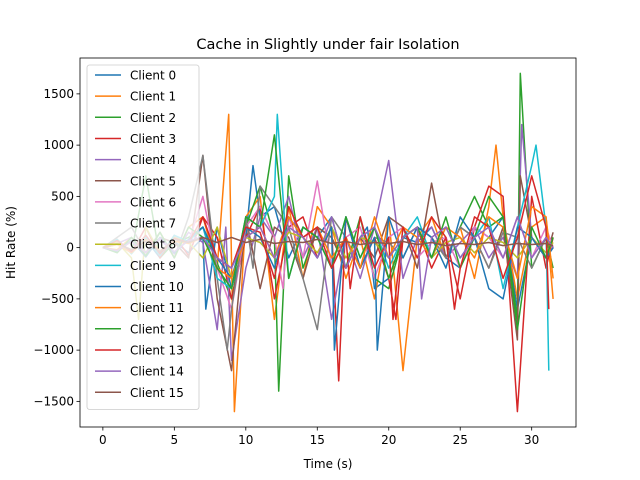  Describe the element at coordinates (153, 224) in the screenshot. I see `legend-entry: Client 7` at that location.